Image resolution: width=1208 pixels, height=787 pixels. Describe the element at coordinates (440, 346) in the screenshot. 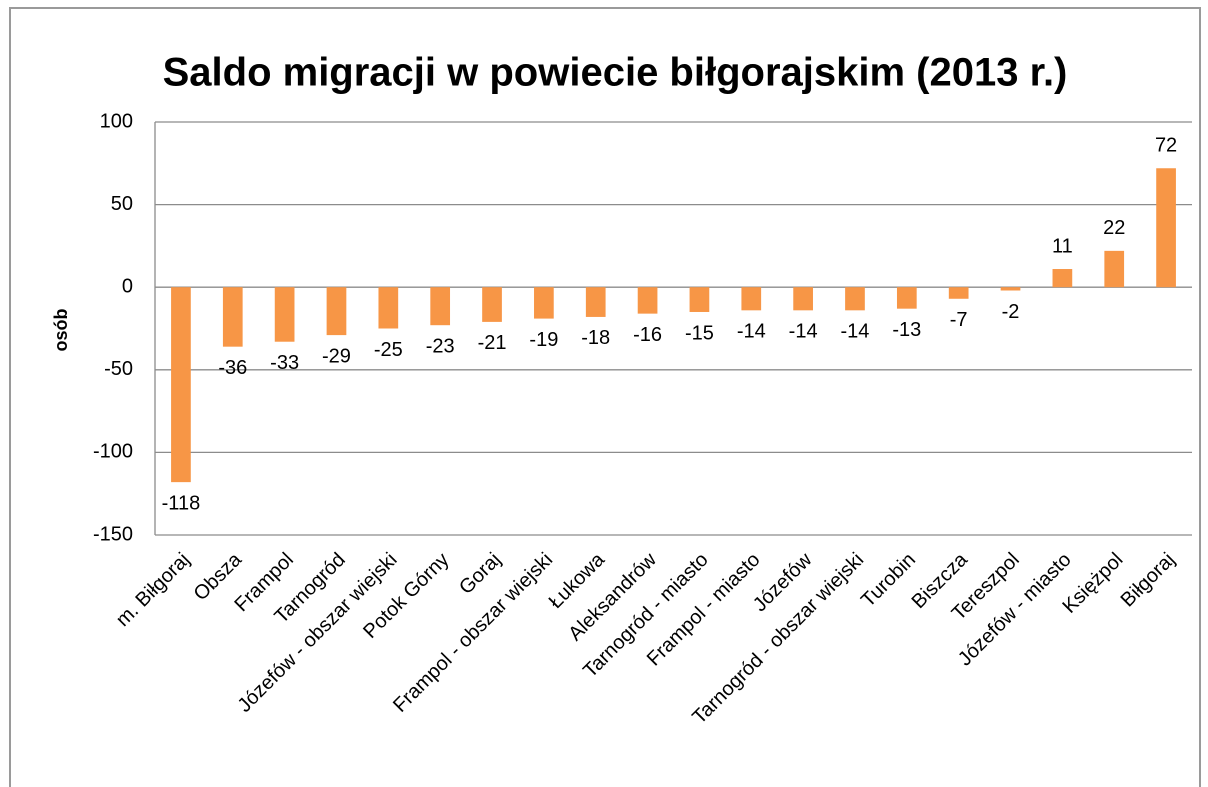

I see `data-label: -23` at that location.